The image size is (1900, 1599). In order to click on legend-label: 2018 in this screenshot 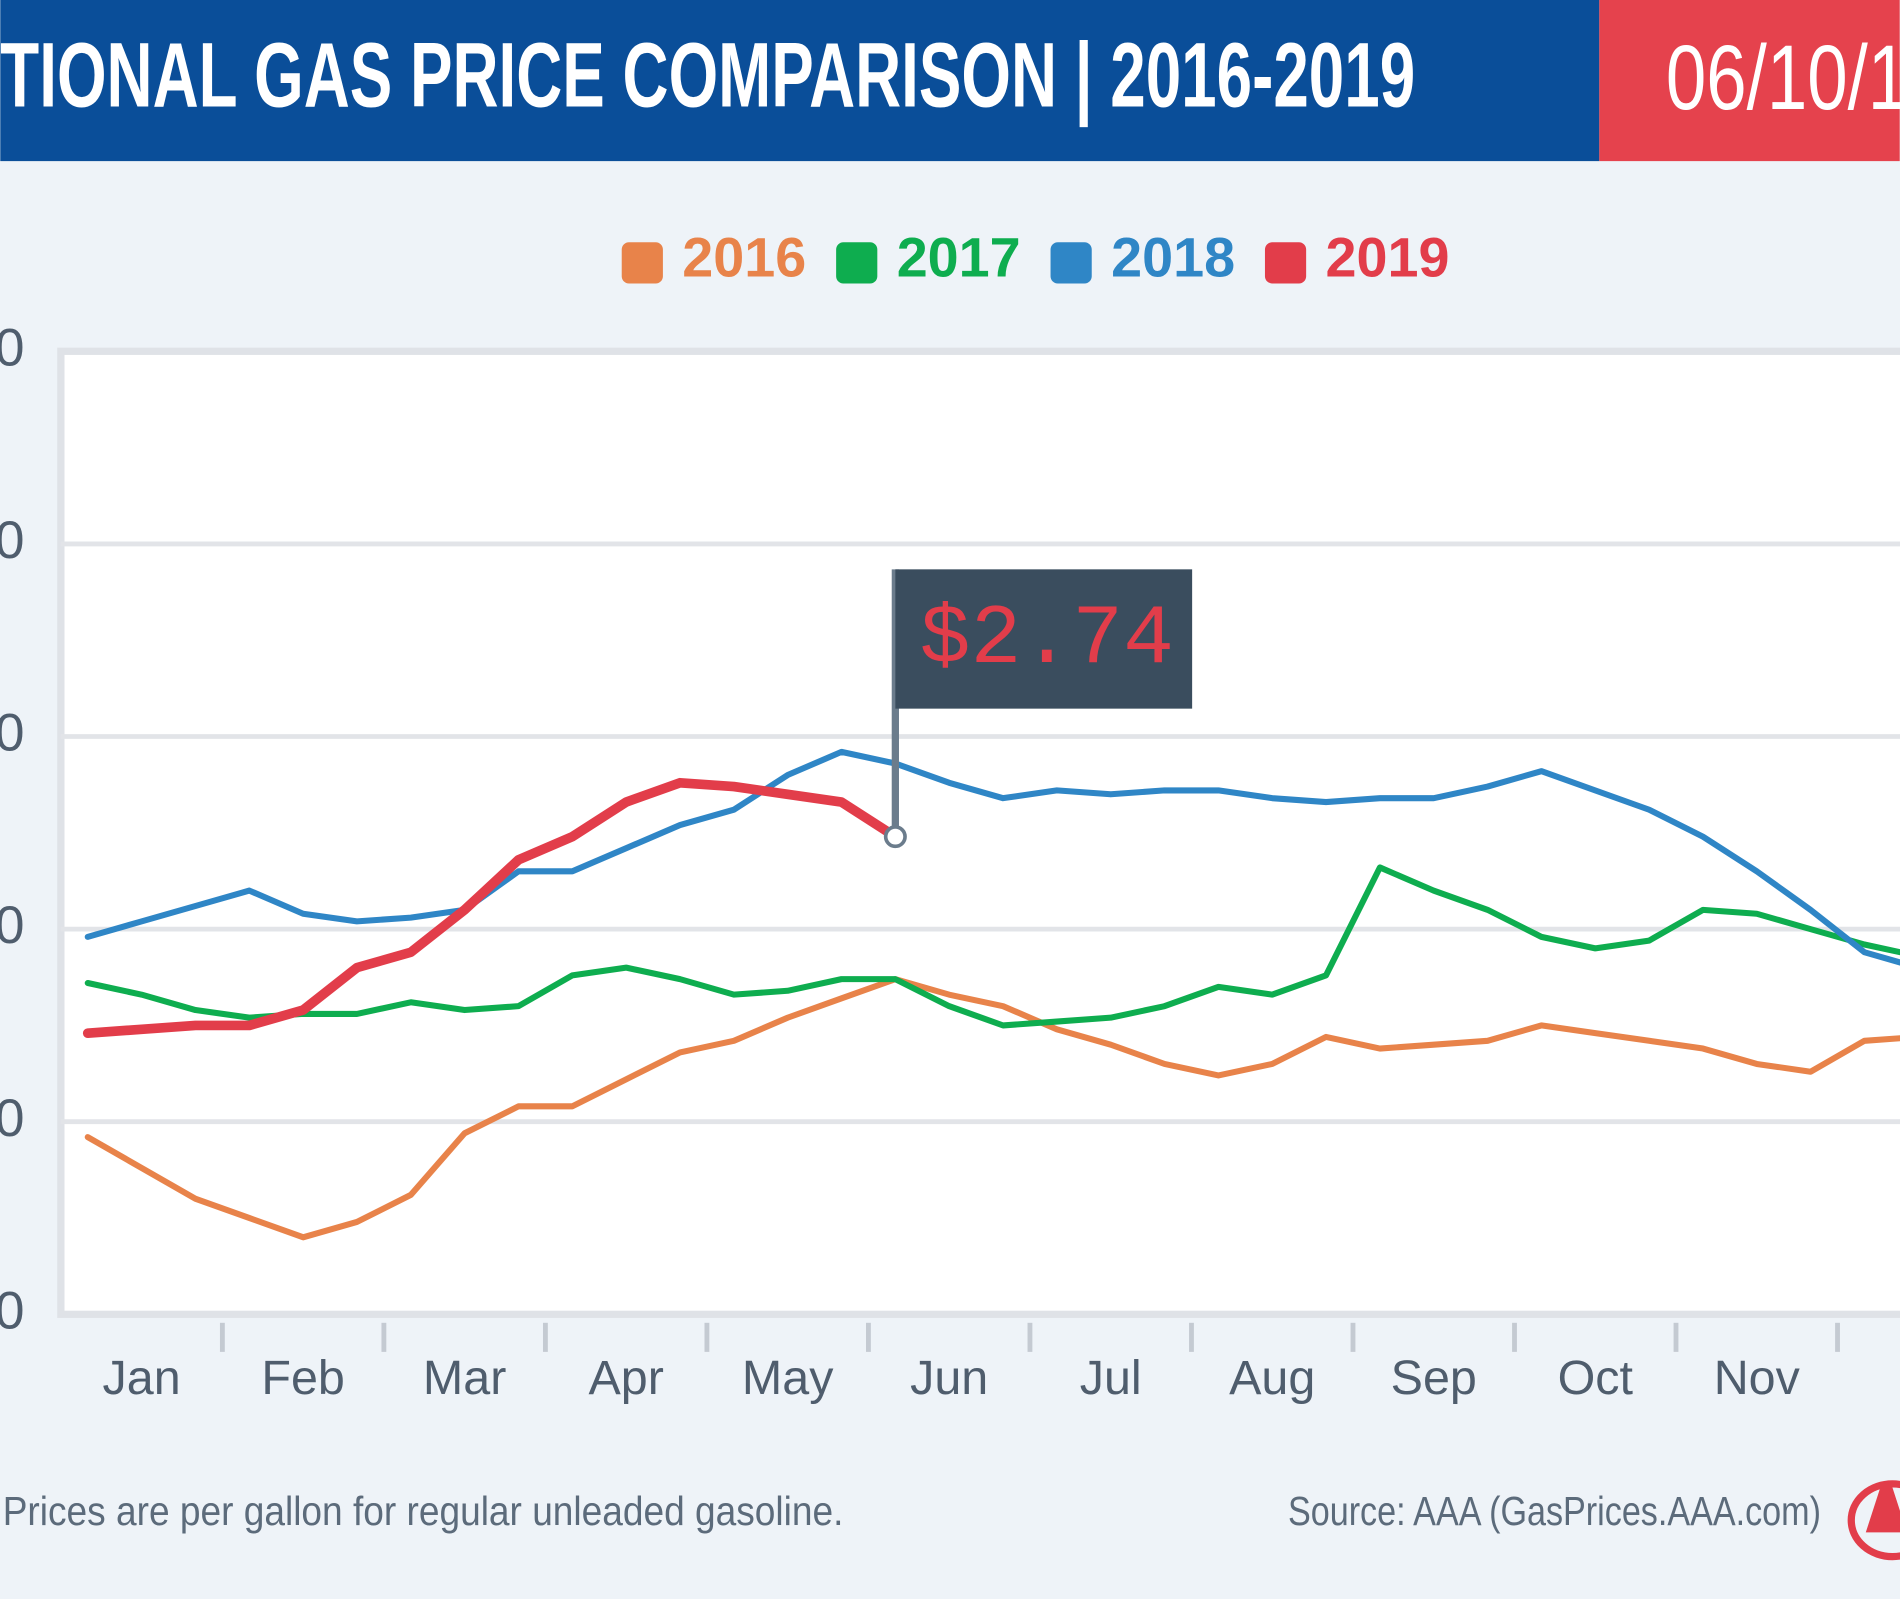, I will do `click(1173, 257)`.